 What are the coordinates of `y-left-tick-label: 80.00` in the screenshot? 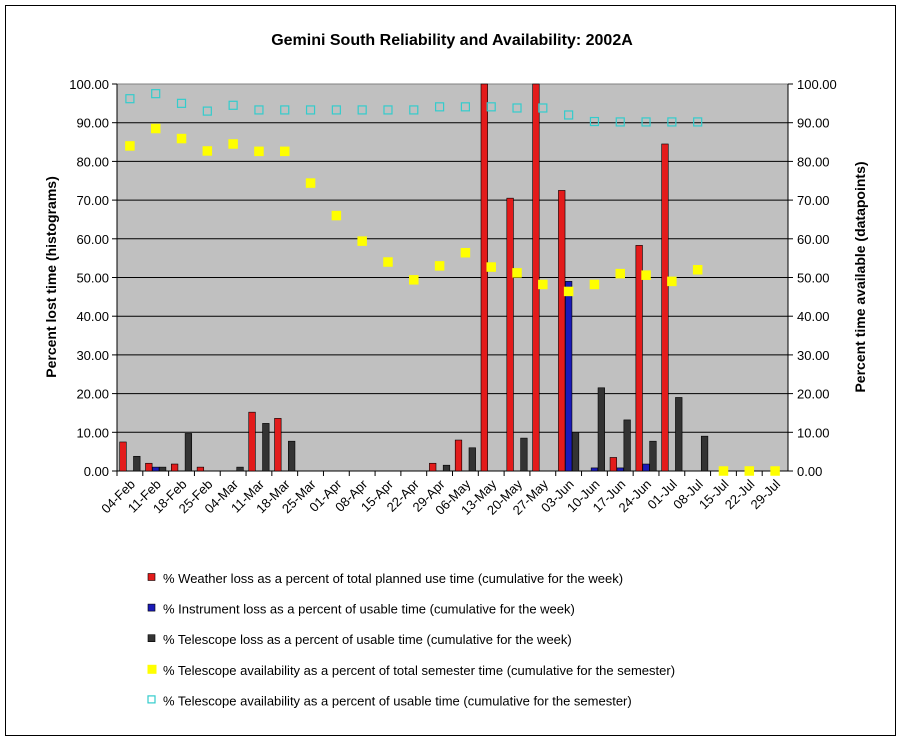 It's located at (92, 161).